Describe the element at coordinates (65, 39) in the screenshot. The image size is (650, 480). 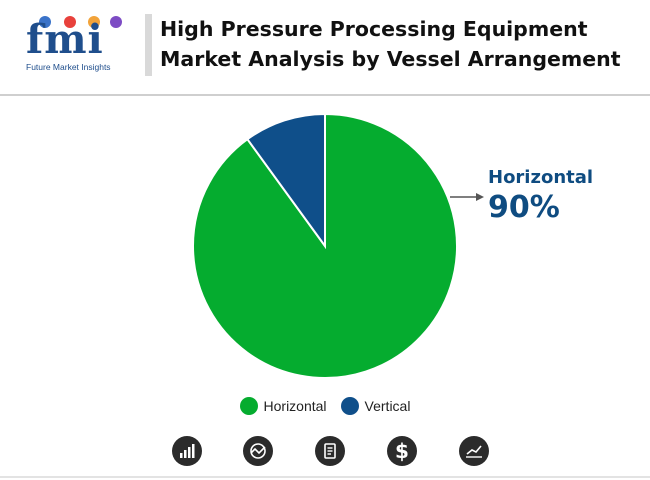
I see `logo-wordmark: fmi` at that location.